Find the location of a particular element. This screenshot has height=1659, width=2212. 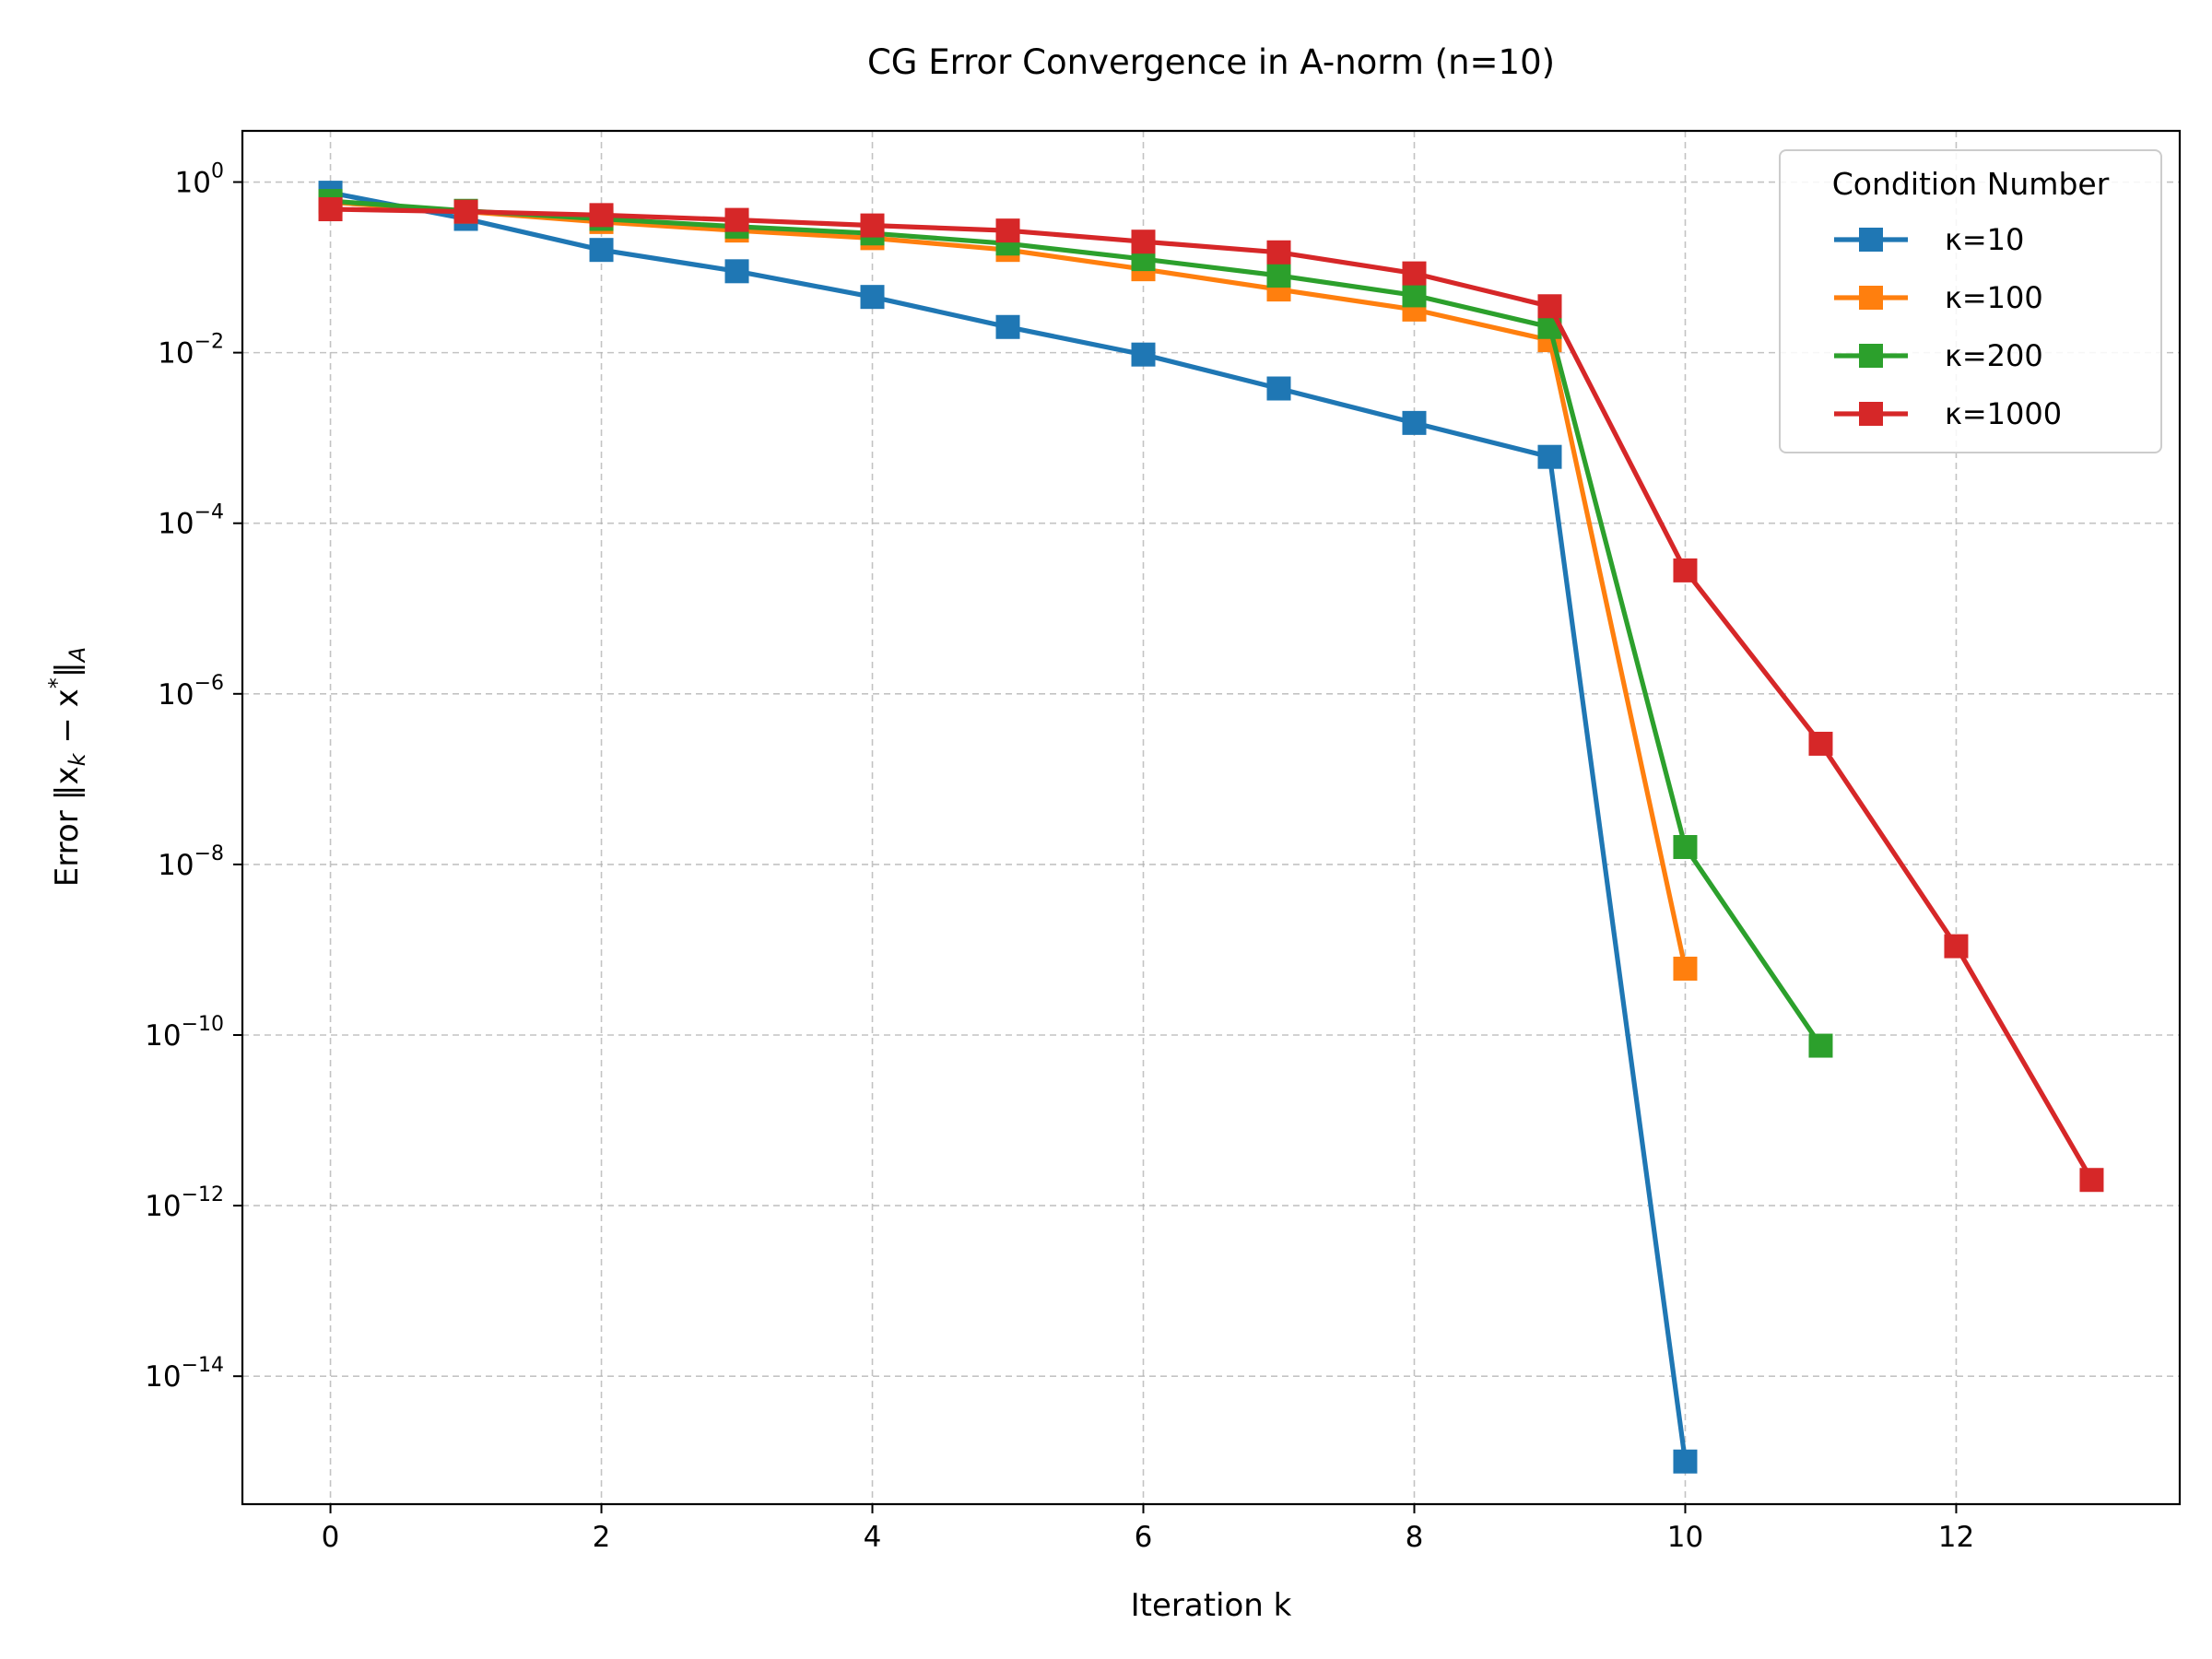

y-tick-exponent: −8 is located at coordinates (209, 853).